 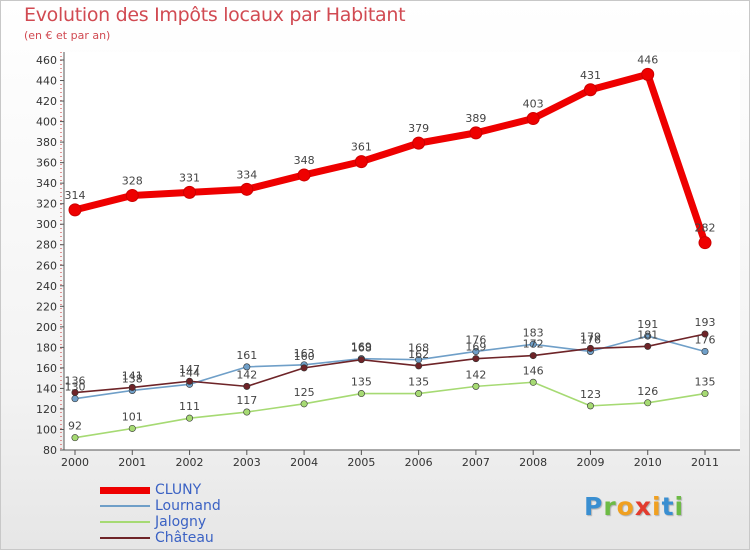 What do you see at coordinates (625, 506) in the screenshot?
I see `logo-letter: o` at bounding box center [625, 506].